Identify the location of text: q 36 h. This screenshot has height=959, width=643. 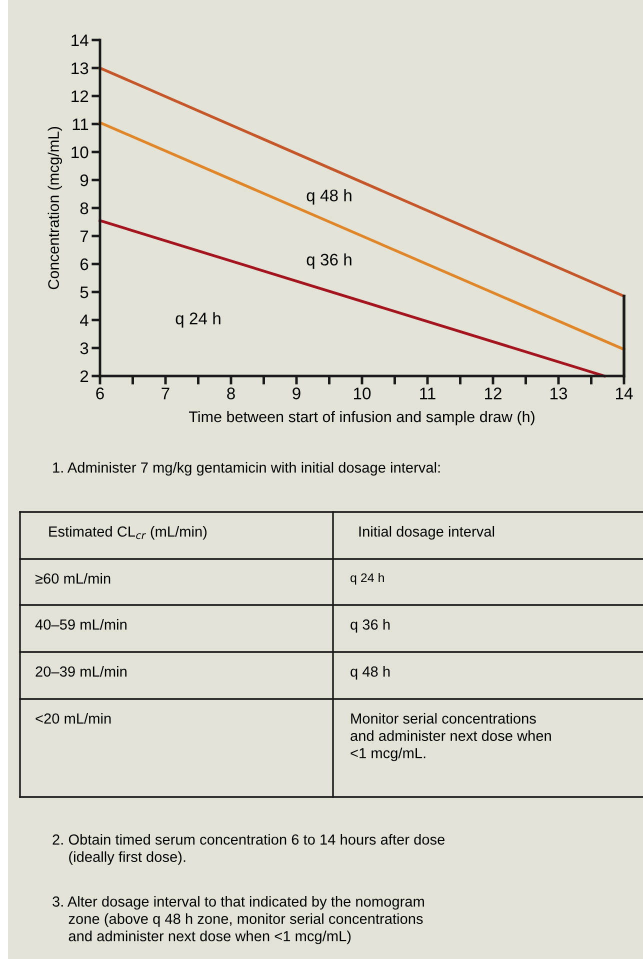
(370, 626).